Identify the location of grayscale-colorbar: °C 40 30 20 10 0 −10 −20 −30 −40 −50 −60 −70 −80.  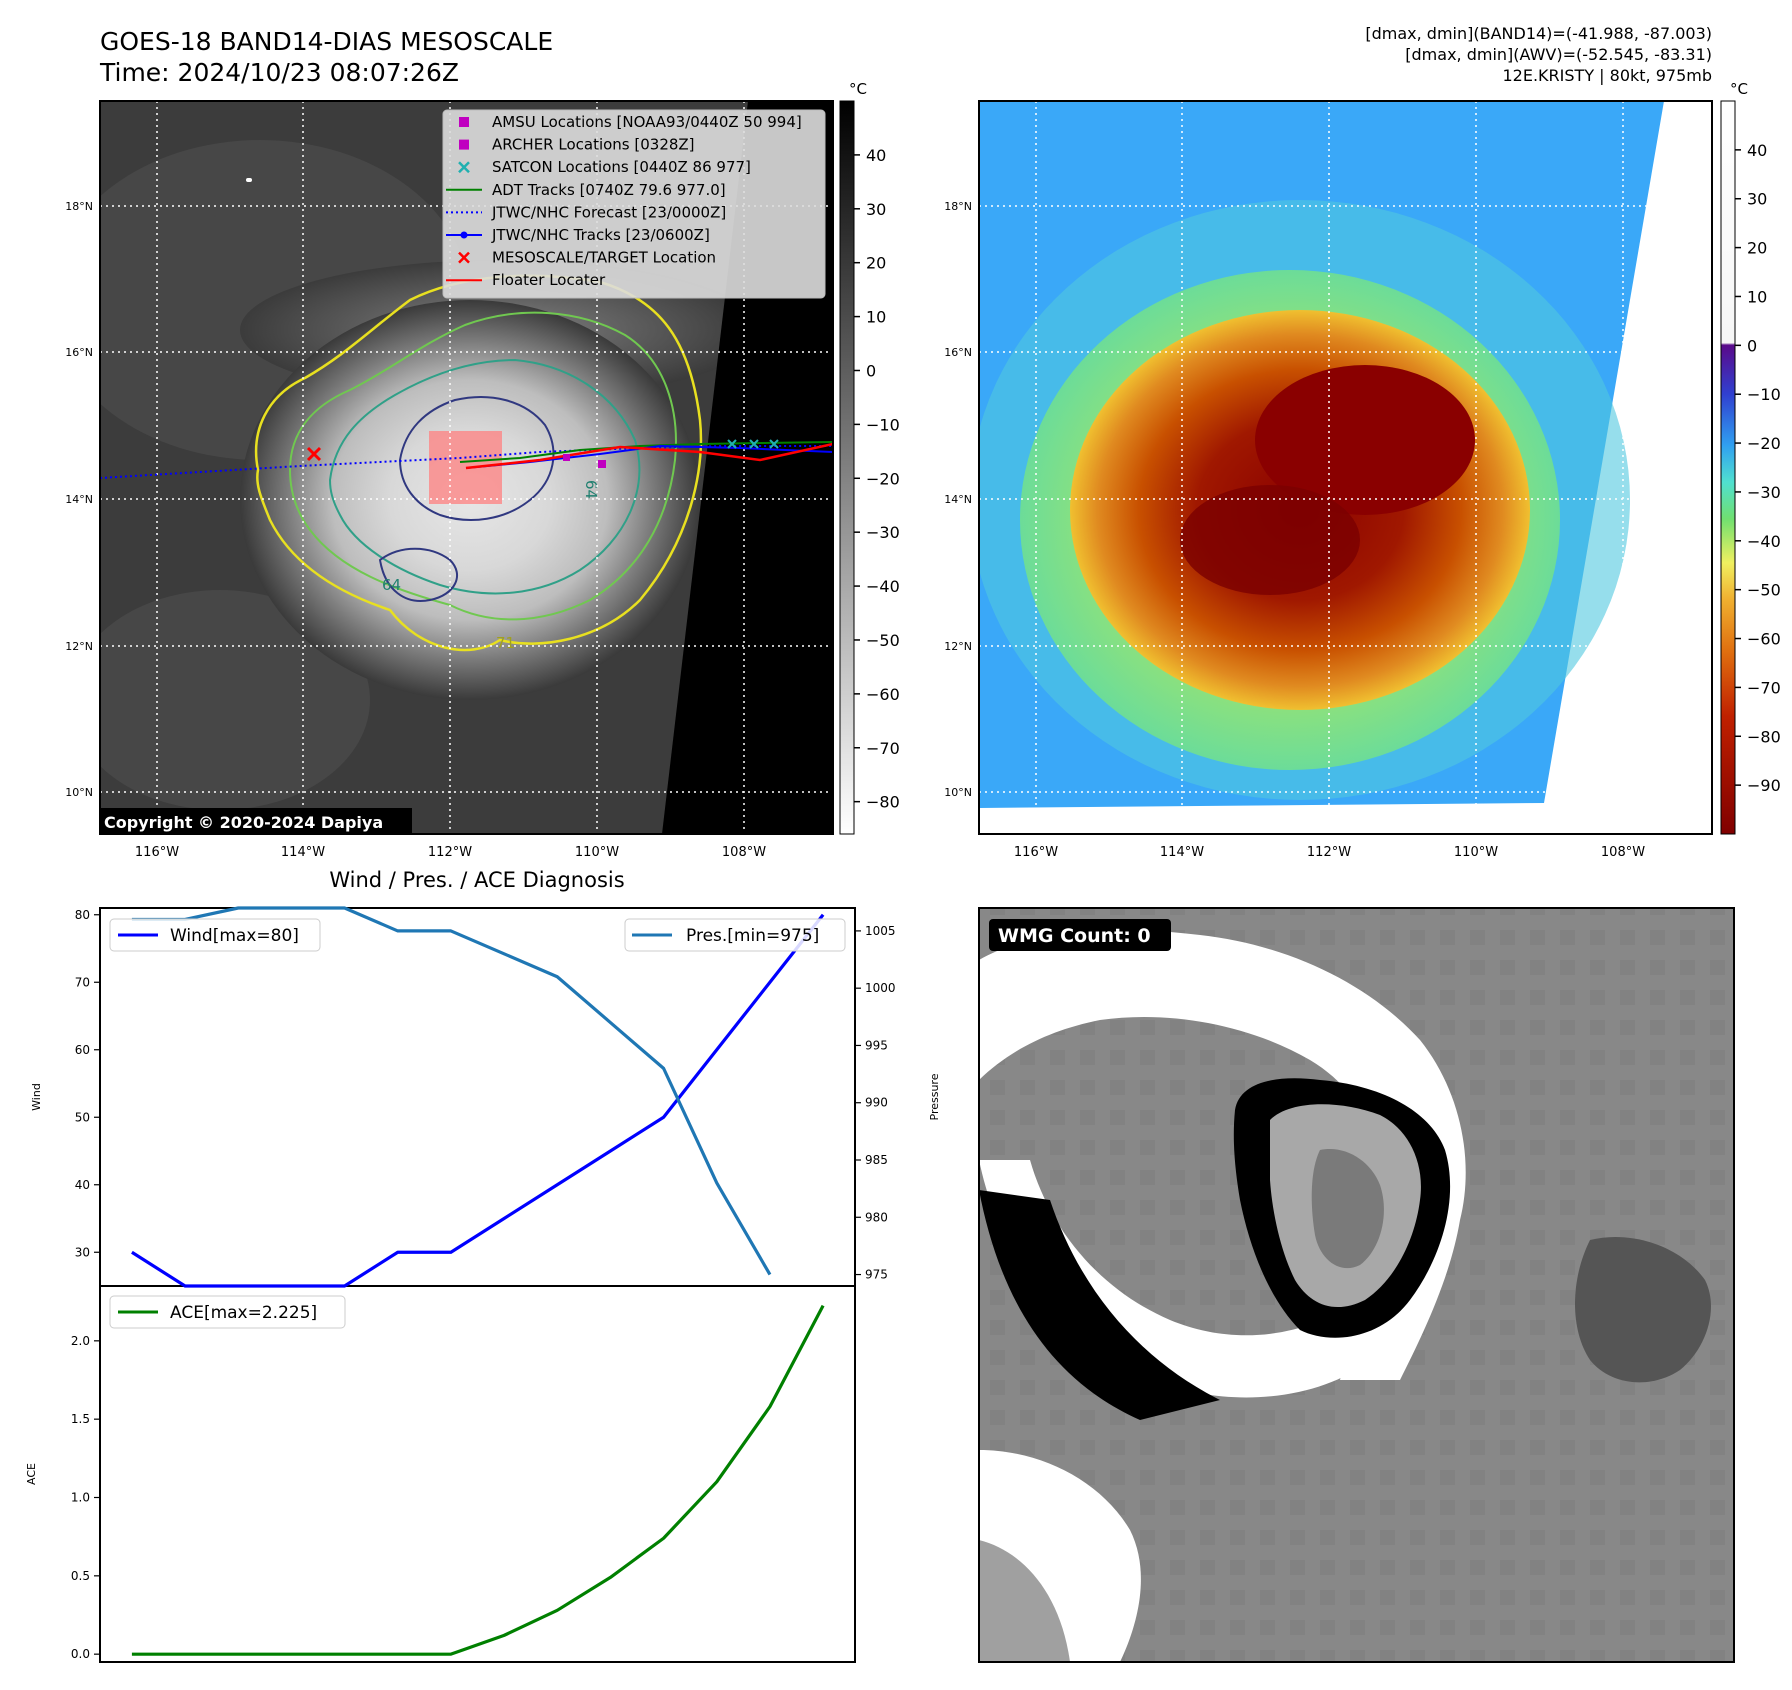
(869, 457).